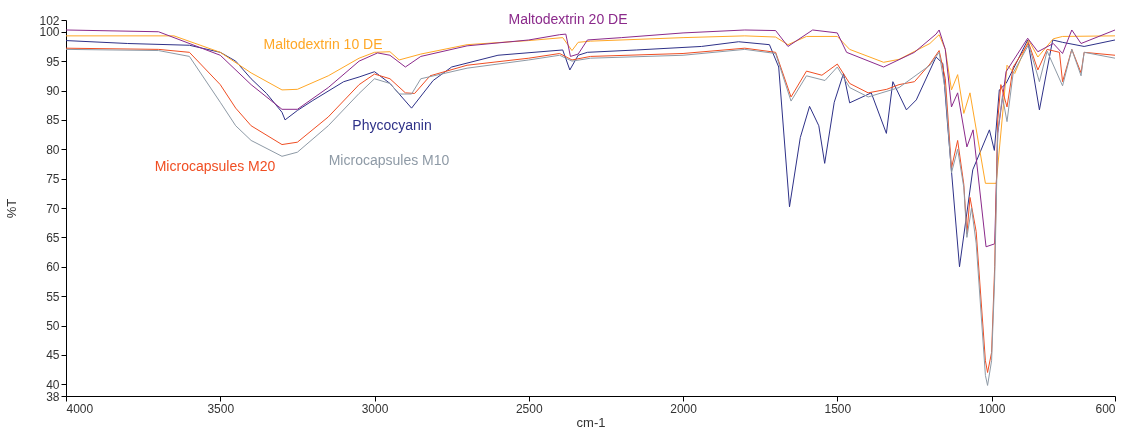 The width and height of the screenshot is (1128, 428). What do you see at coordinates (323, 44) in the screenshot?
I see `series-label: Maltodextrin 10 DE` at bounding box center [323, 44].